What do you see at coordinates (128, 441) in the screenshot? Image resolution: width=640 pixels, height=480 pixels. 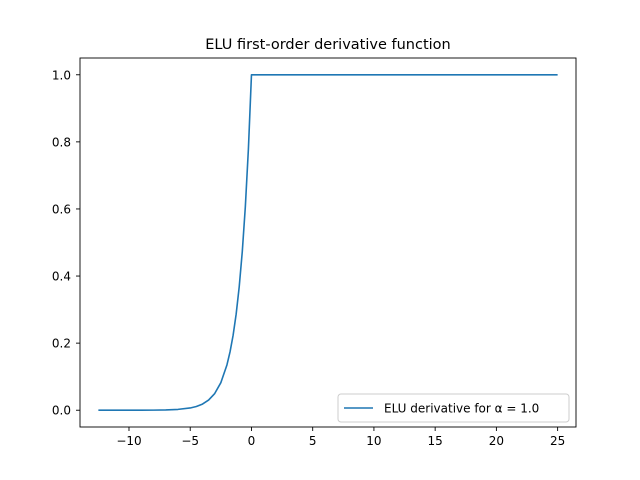 I see `x-tick-label: −10` at bounding box center [128, 441].